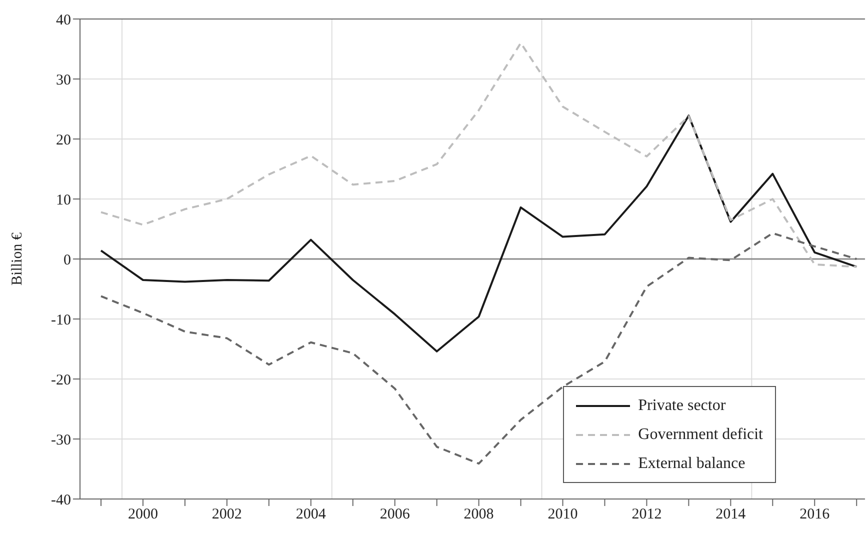 This screenshot has height=535, width=866. What do you see at coordinates (63, 200) in the screenshot?
I see `y-tick-label: 10` at bounding box center [63, 200].